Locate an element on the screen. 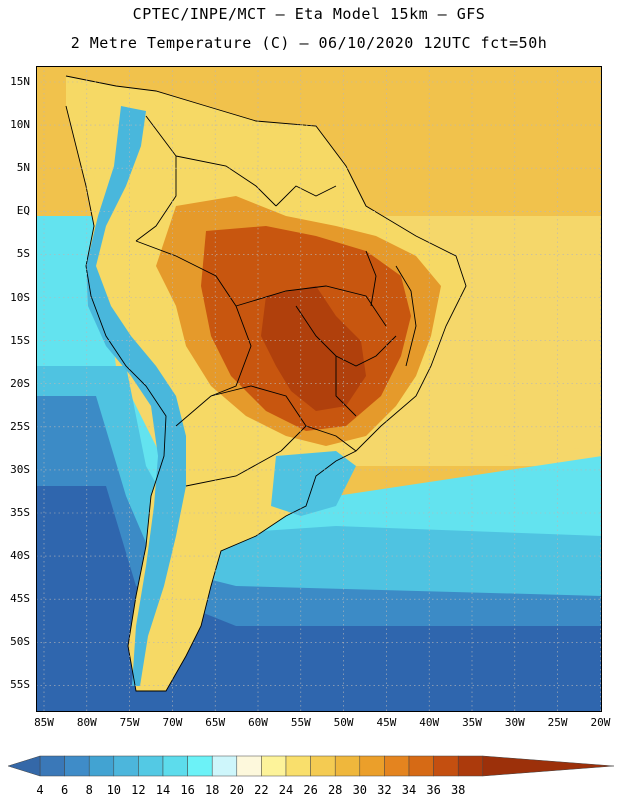 The image size is (618, 800). lat-label: 55S is located at coordinates (20, 685).